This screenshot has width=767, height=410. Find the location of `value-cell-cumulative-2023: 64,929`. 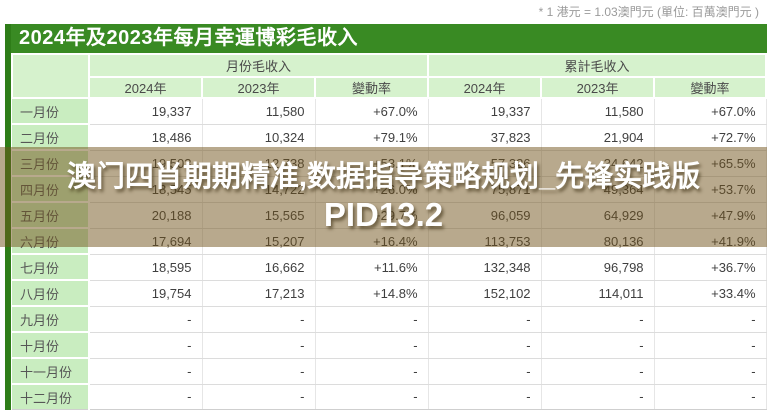

value-cell-cumulative-2023: 64,929 is located at coordinates (598, 215).